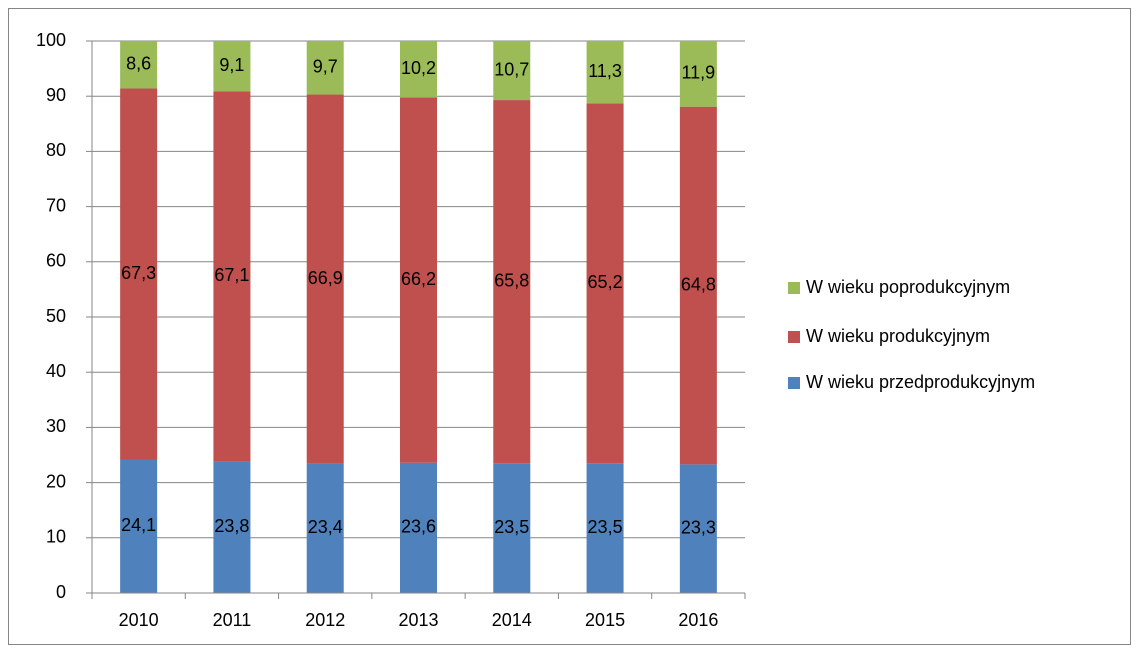 The width and height of the screenshot is (1139, 653). I want to click on data-label: 9,1, so click(231, 65).